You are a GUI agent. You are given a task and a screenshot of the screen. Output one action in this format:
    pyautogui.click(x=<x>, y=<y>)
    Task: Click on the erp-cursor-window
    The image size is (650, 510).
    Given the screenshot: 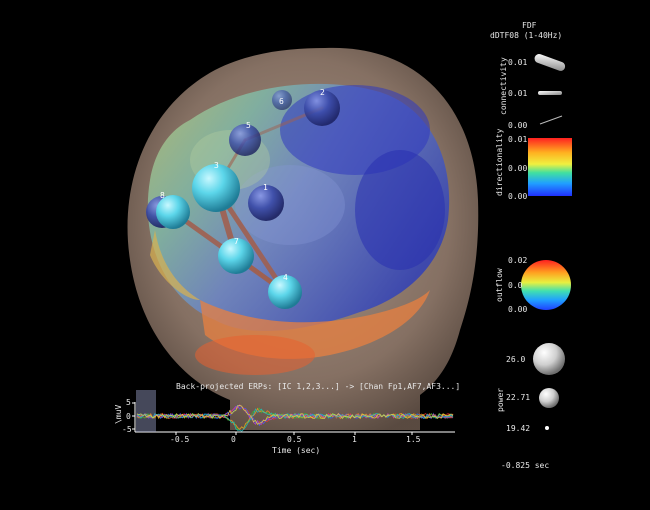 What is the action you would take?
    pyautogui.click(x=146, y=411)
    